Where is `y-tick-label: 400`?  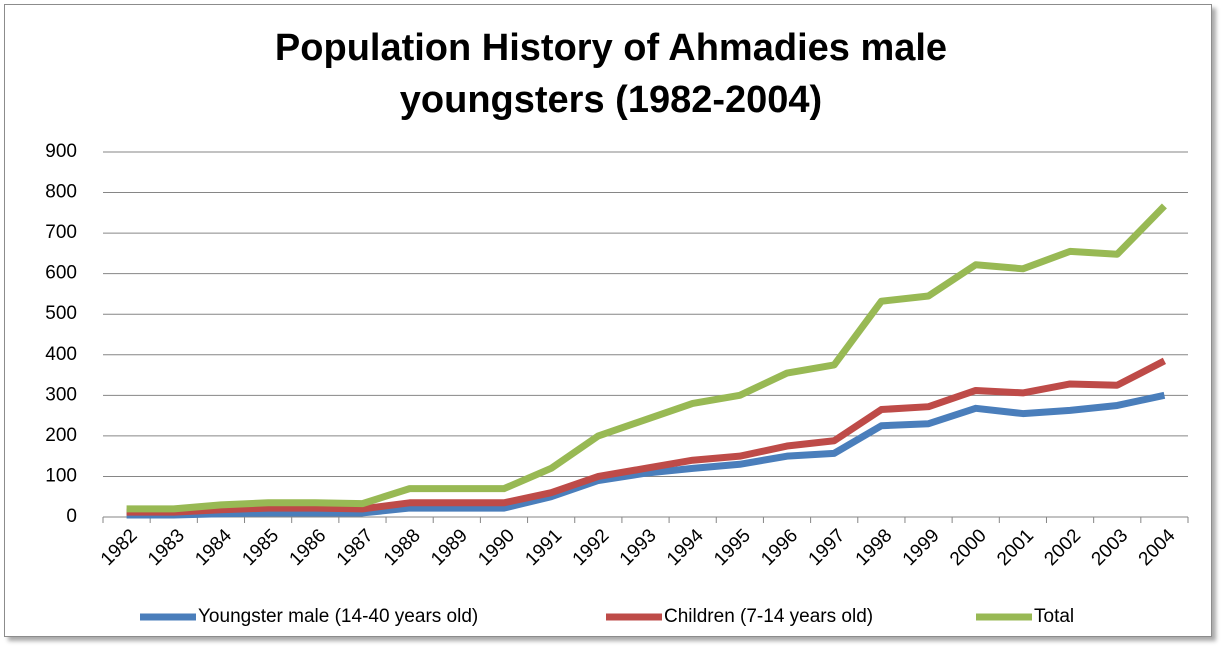
y-tick-label: 400 is located at coordinates (61, 354).